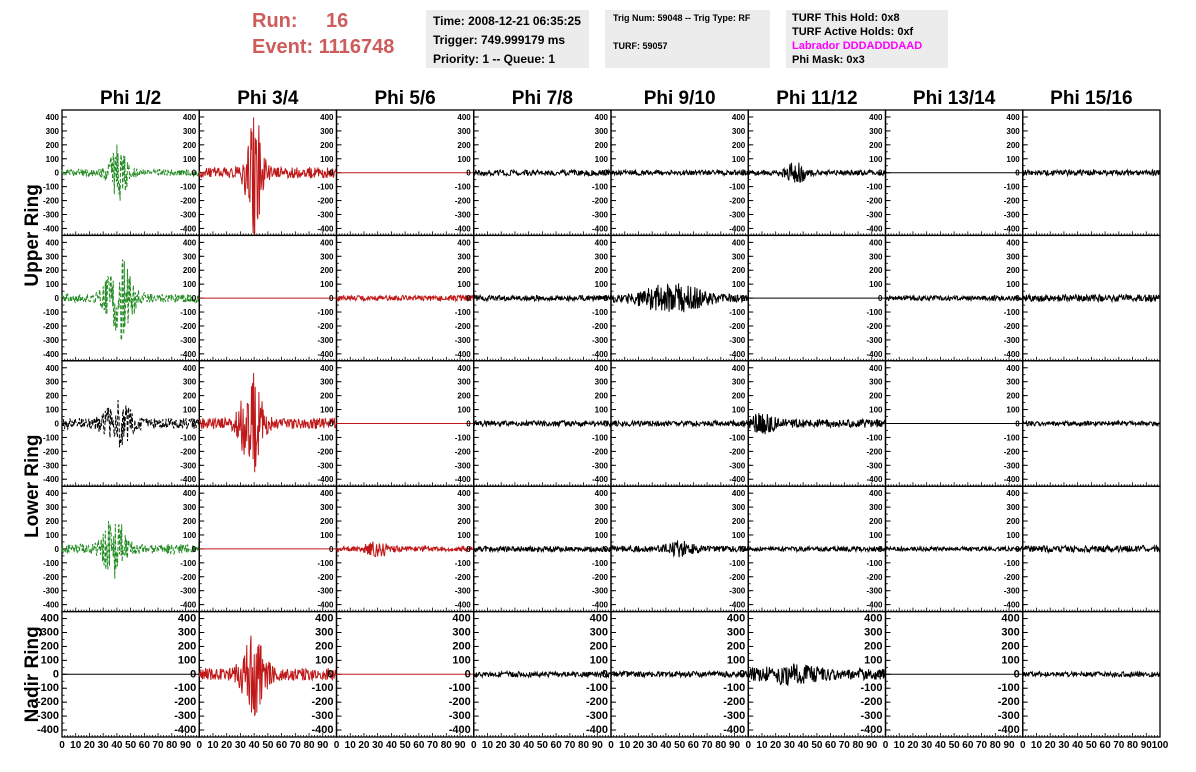  What do you see at coordinates (853, 32) in the screenshot?
I see `turf-active-holds-text: TURF Active Holds: 0xf` at bounding box center [853, 32].